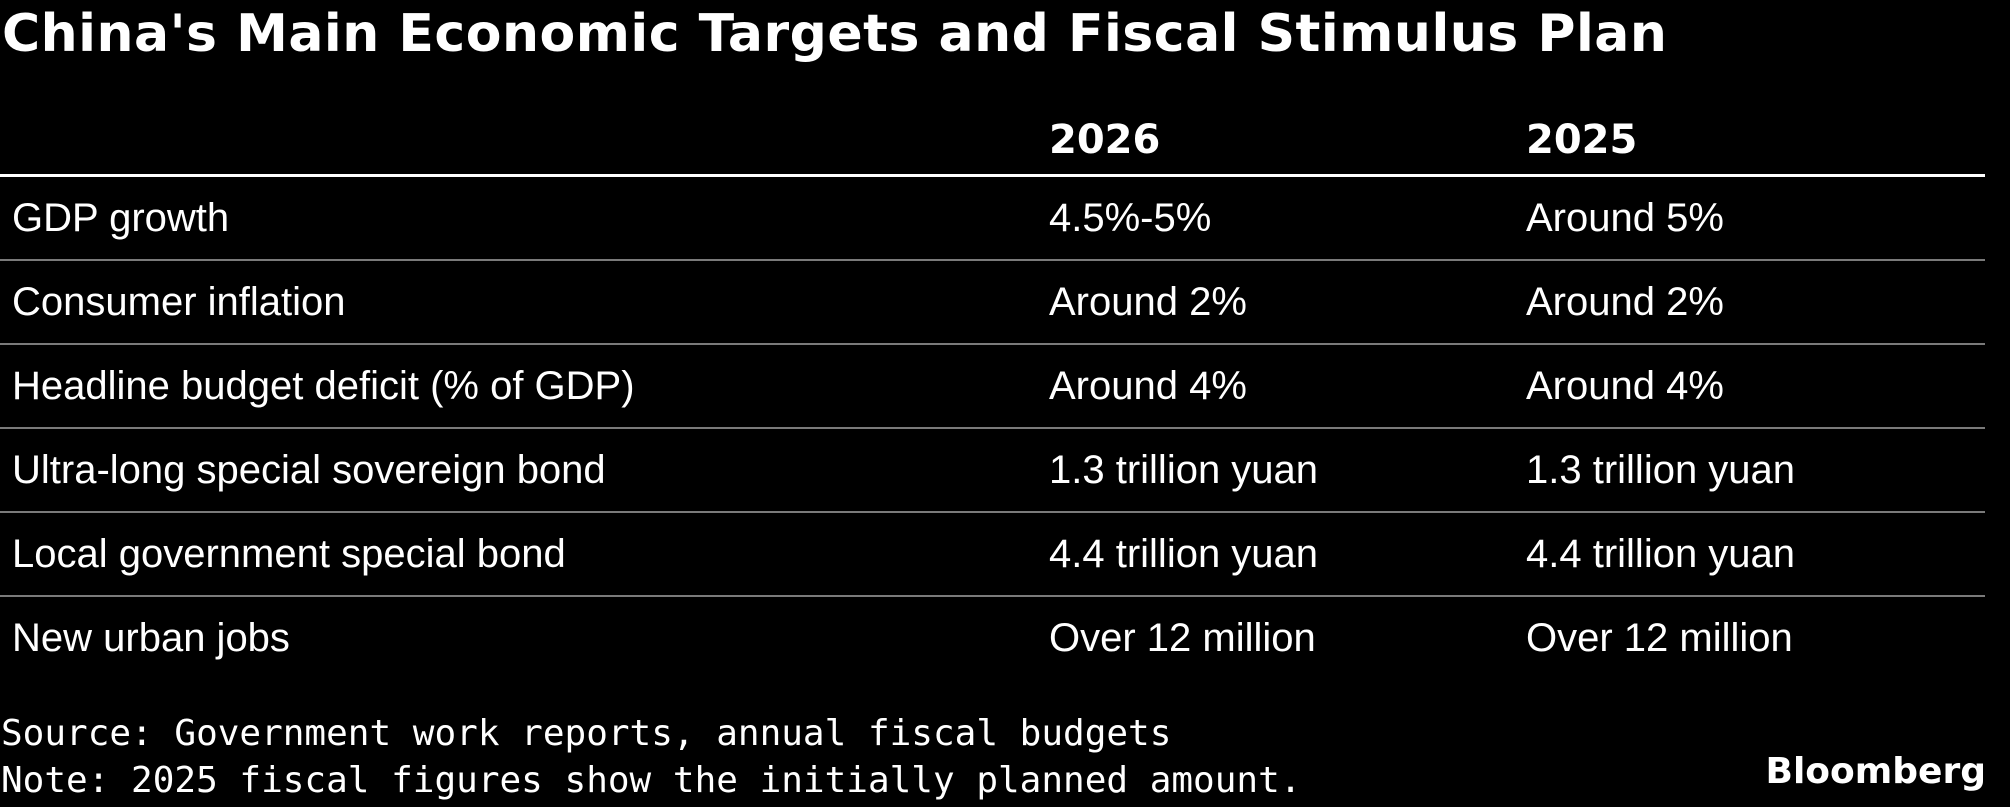 This screenshot has width=2010, height=807. Describe the element at coordinates (151, 638) in the screenshot. I see `row-label: New urban jobs` at that location.